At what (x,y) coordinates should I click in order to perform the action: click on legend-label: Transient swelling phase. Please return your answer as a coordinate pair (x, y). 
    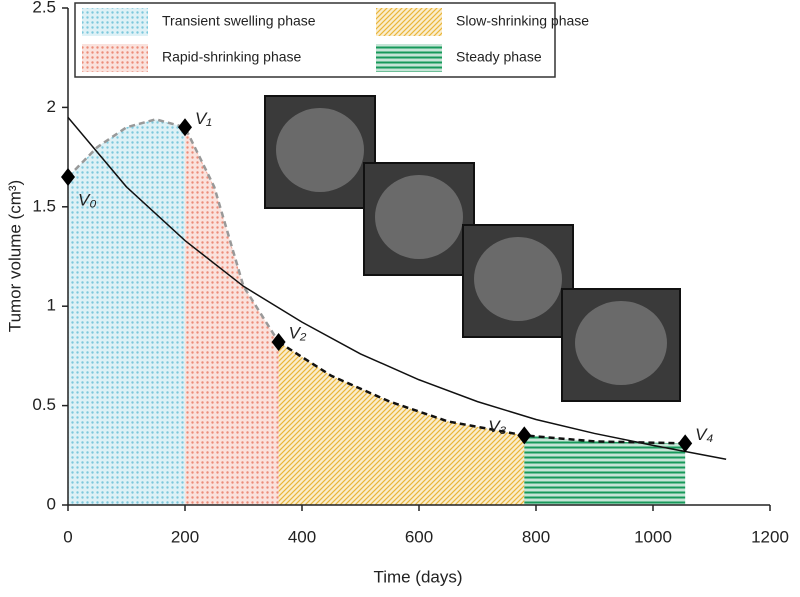
    Looking at the image, I should click on (239, 21).